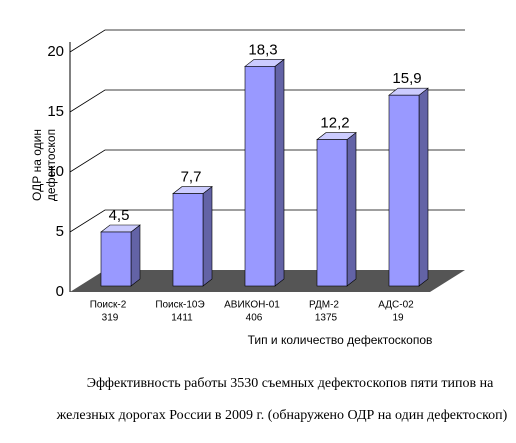 This screenshot has width=516, height=443. I want to click on x-tick-label: 406, so click(254, 318).